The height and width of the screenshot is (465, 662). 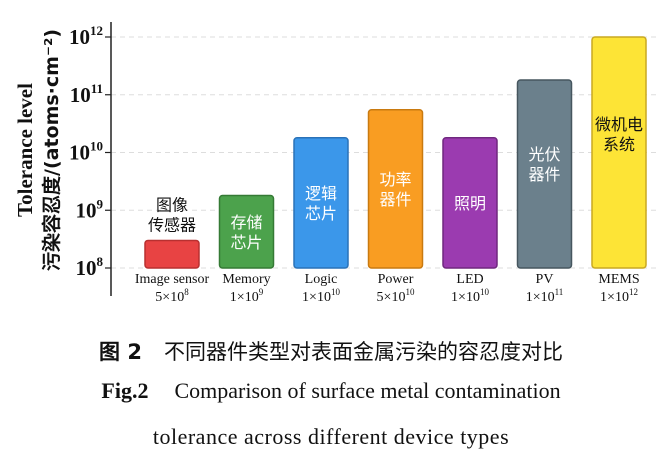 What do you see at coordinates (247, 296) in the screenshot?
I see `x-value-label: 1×10⁹` at bounding box center [247, 296].